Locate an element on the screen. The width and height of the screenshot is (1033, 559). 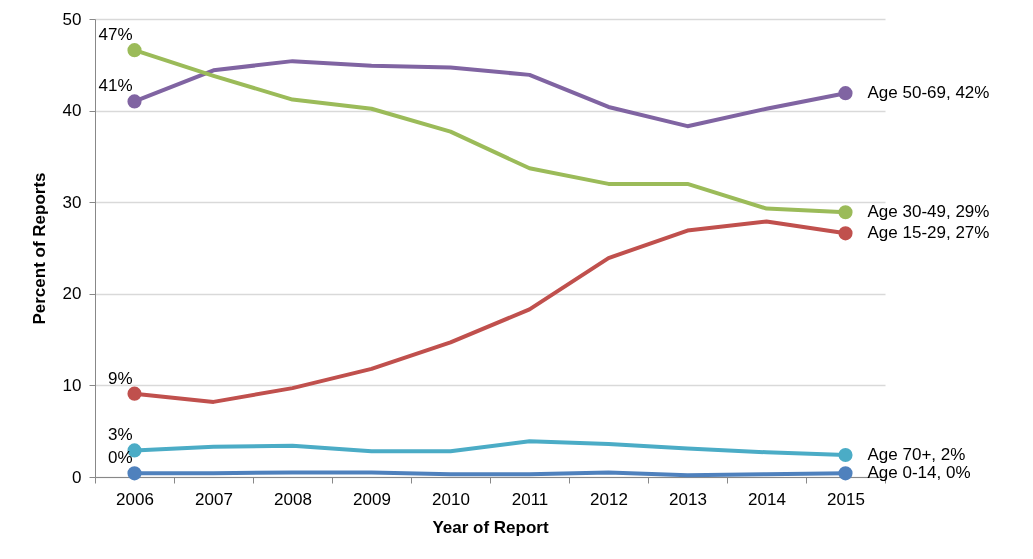
y-tick-label: 40 is located at coordinates (72, 111).